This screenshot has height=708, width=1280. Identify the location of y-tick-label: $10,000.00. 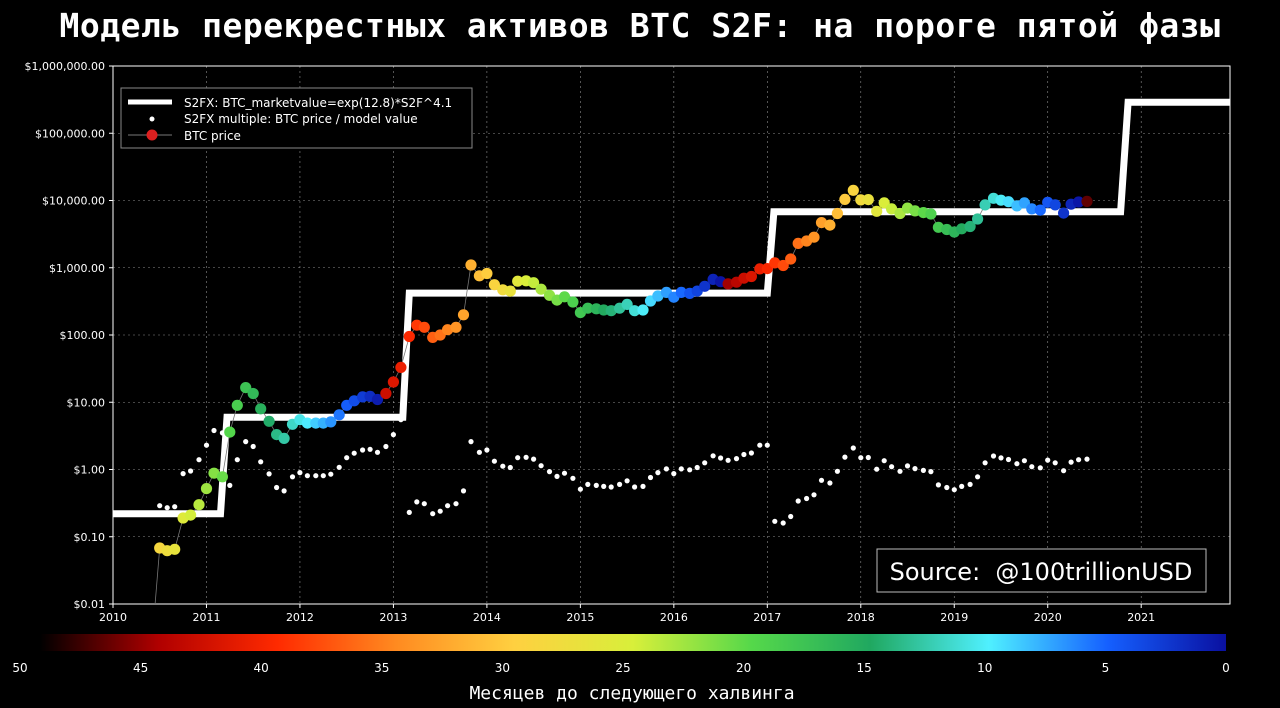
(73, 201).